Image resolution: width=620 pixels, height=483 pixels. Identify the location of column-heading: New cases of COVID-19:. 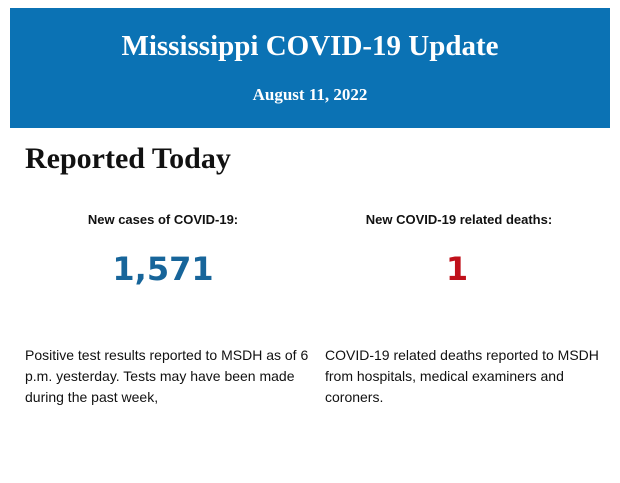
(163, 219).